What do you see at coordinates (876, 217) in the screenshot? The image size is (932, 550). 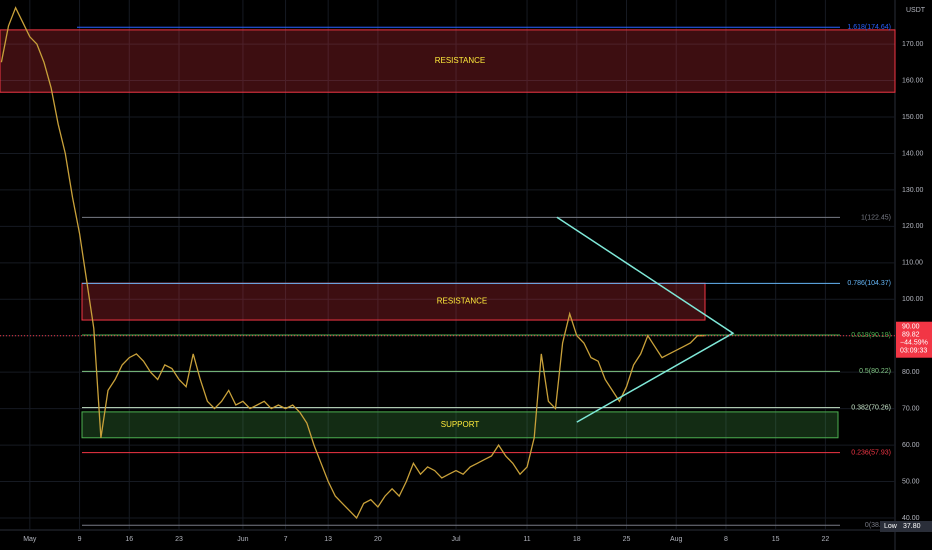 I see `fib-label: 1(122.45)` at bounding box center [876, 217].